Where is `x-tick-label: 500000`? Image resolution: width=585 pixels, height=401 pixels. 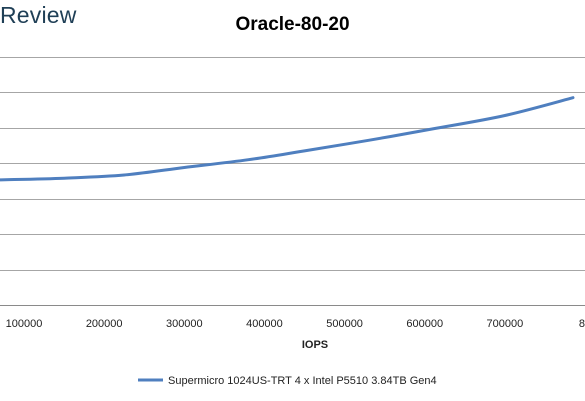
x-tick-label: 500000 is located at coordinates (344, 324).